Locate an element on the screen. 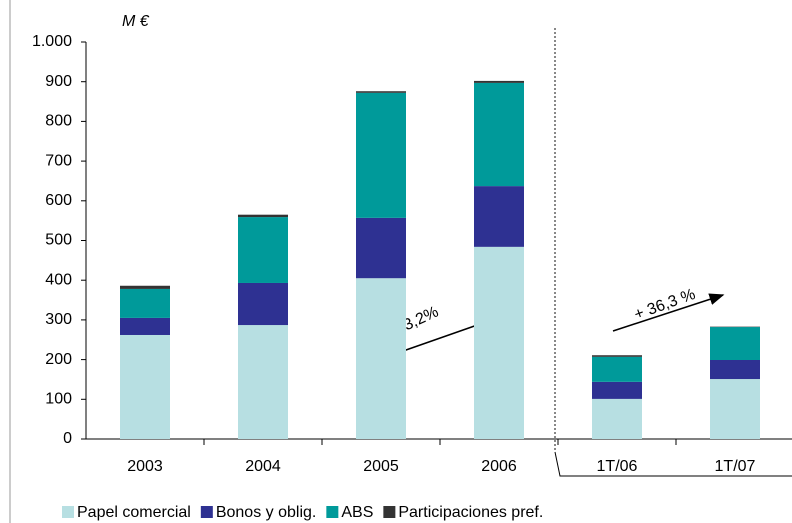 This screenshot has height=523, width=792. legend-label: Bonos y oblig. is located at coordinates (266, 512).